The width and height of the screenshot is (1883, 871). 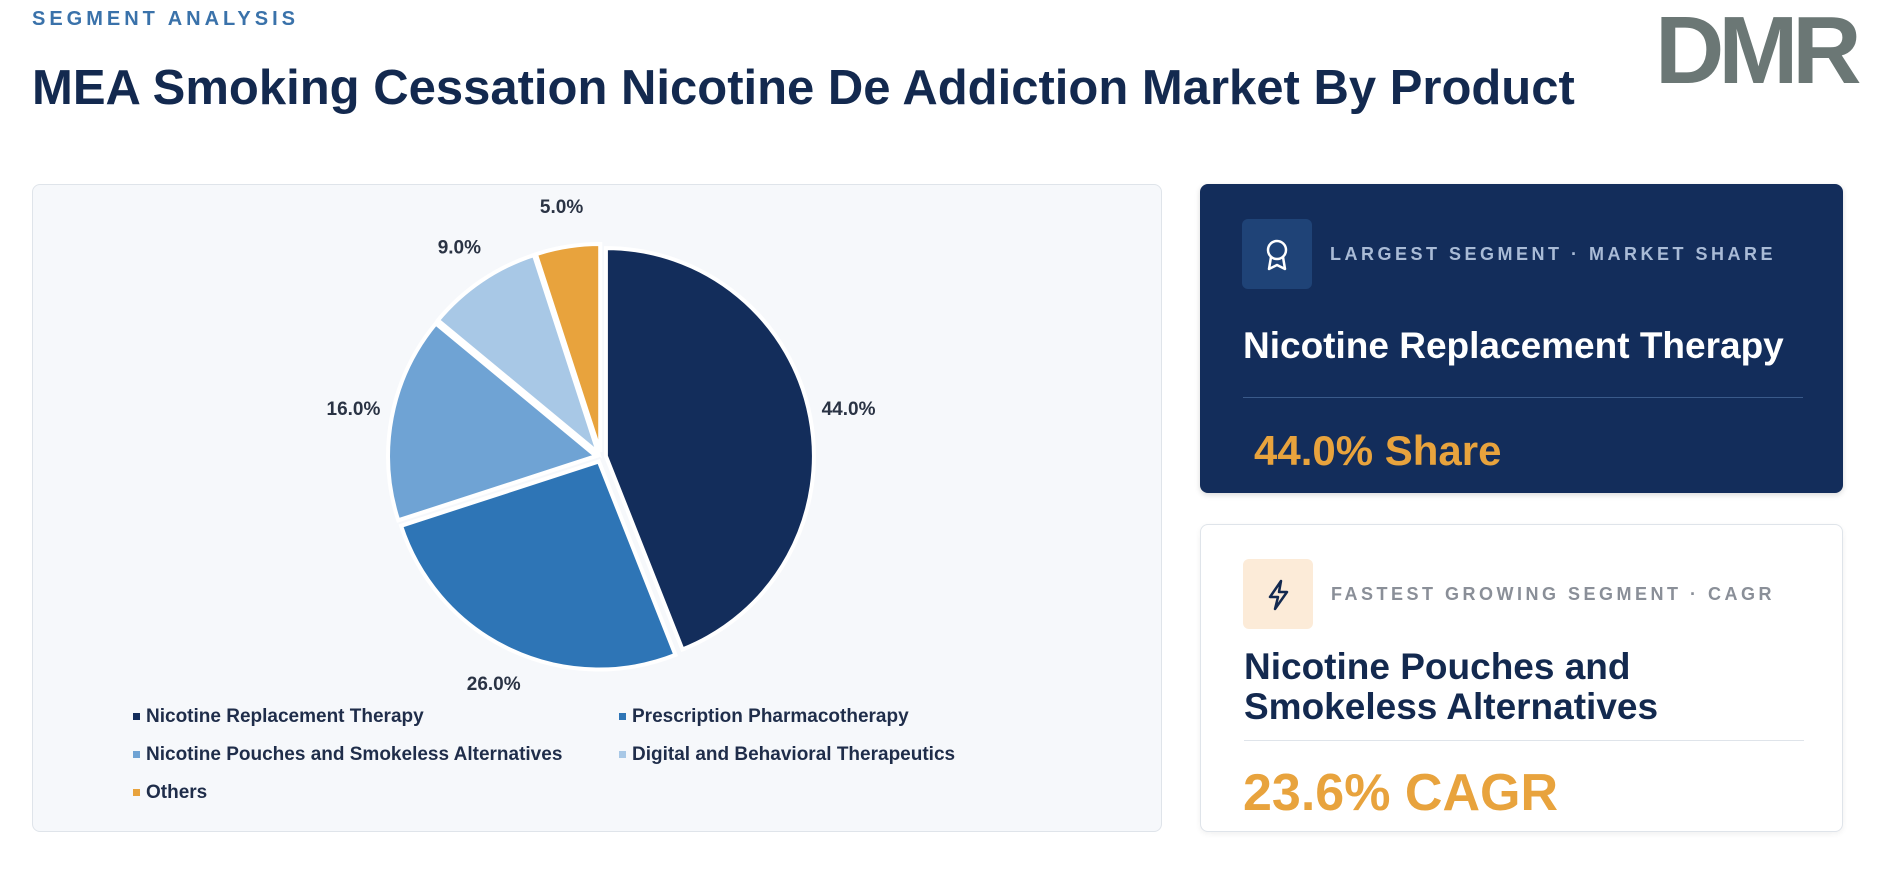 What do you see at coordinates (1553, 254) in the screenshot?
I see `card-label: LARGEST SEGMENT · MARKET SHARE` at bounding box center [1553, 254].